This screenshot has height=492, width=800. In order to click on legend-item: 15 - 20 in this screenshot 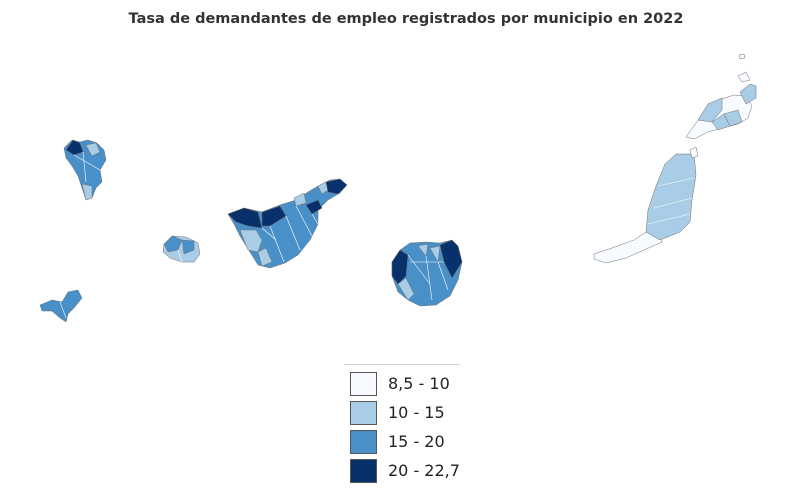, I will do `click(402, 441)`.